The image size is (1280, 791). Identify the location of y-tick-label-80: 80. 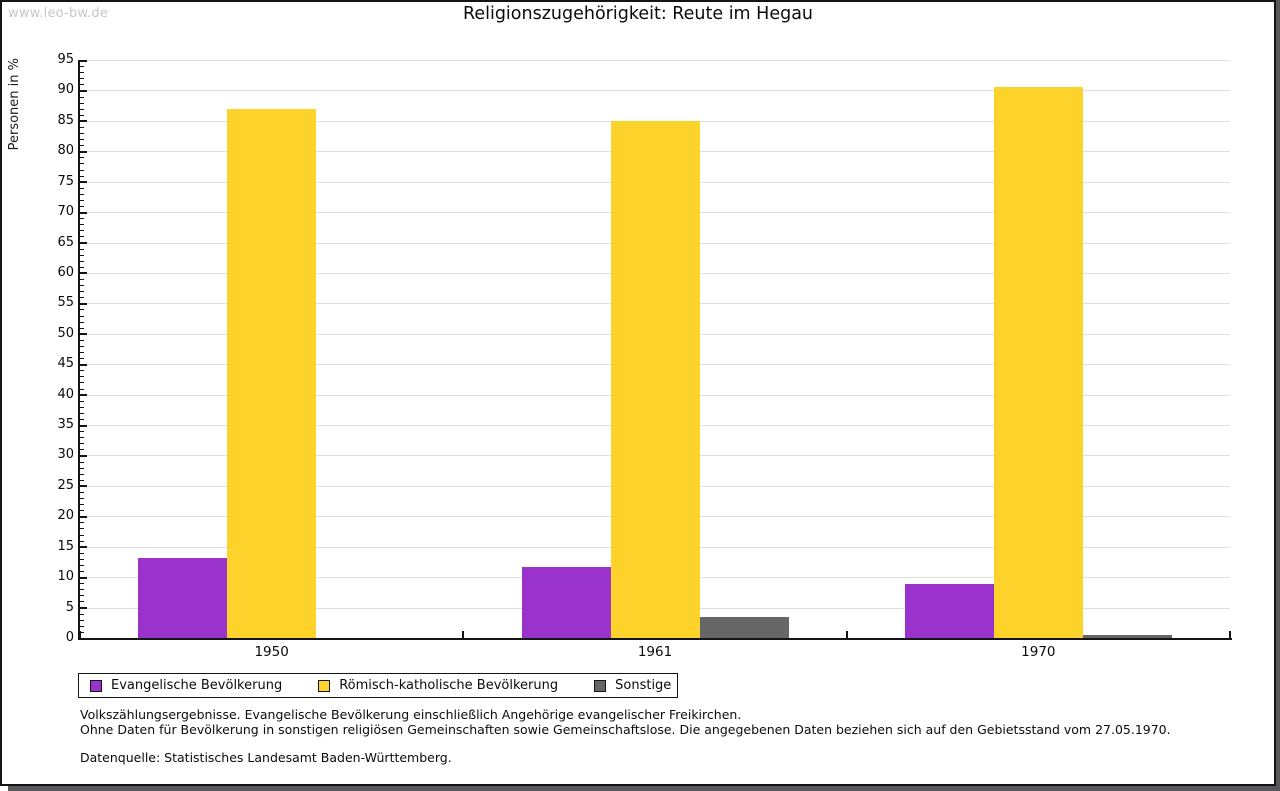
(65, 151).